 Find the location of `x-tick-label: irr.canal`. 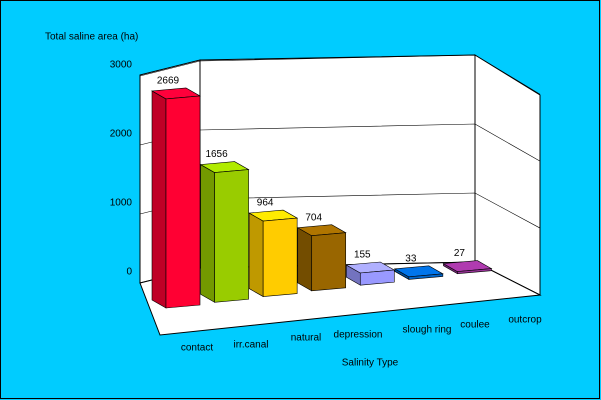

x-tick-label: irr.canal is located at coordinates (250, 345).